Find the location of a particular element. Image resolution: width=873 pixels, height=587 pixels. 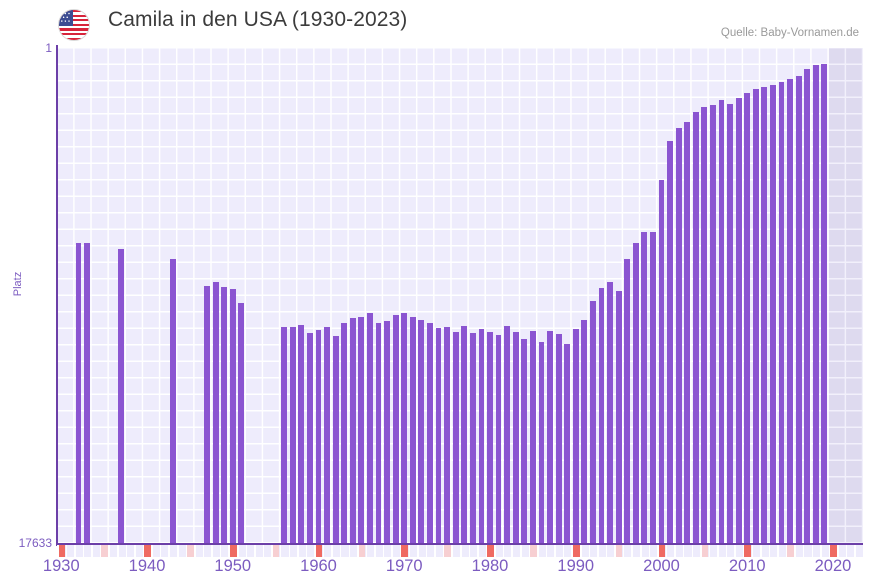

bar-2007 is located at coordinates (721, 321).